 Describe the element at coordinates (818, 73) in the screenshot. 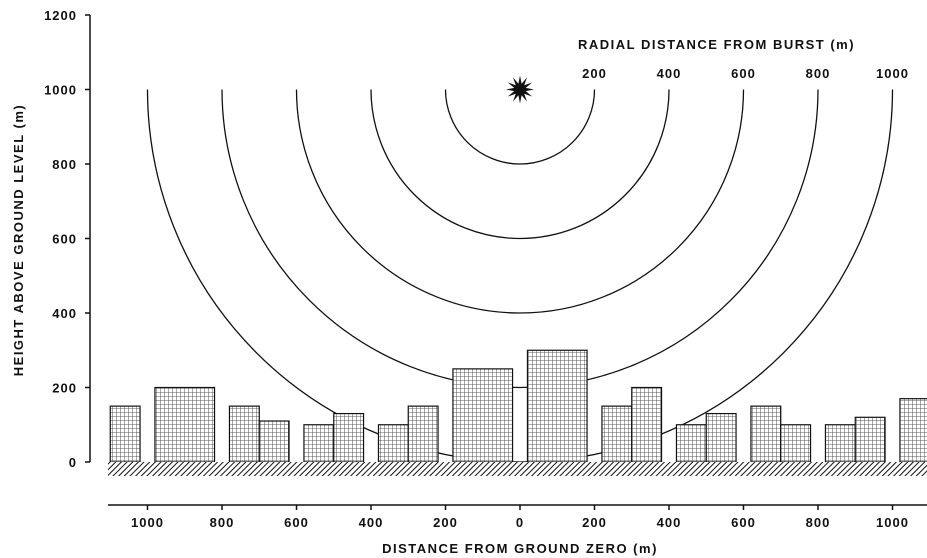

I see `radial-label: 800` at that location.